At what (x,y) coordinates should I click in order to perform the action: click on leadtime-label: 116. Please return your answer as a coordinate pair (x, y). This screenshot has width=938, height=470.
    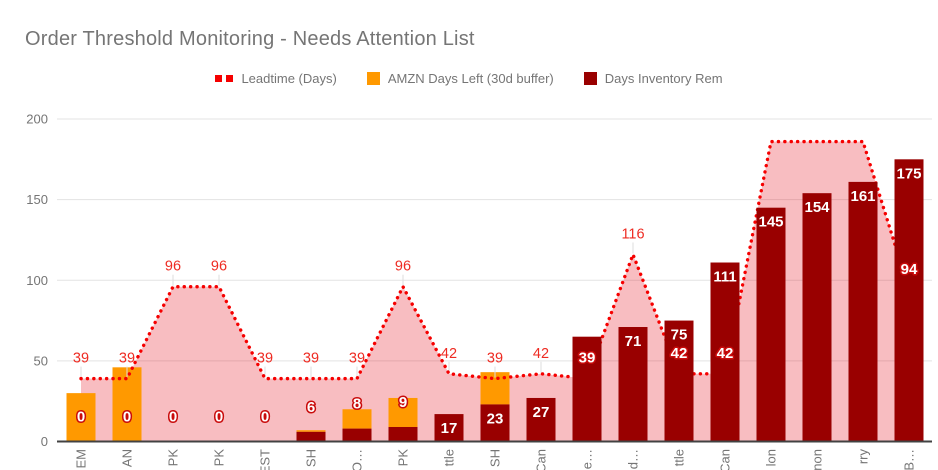
    Looking at the image, I should click on (632, 234).